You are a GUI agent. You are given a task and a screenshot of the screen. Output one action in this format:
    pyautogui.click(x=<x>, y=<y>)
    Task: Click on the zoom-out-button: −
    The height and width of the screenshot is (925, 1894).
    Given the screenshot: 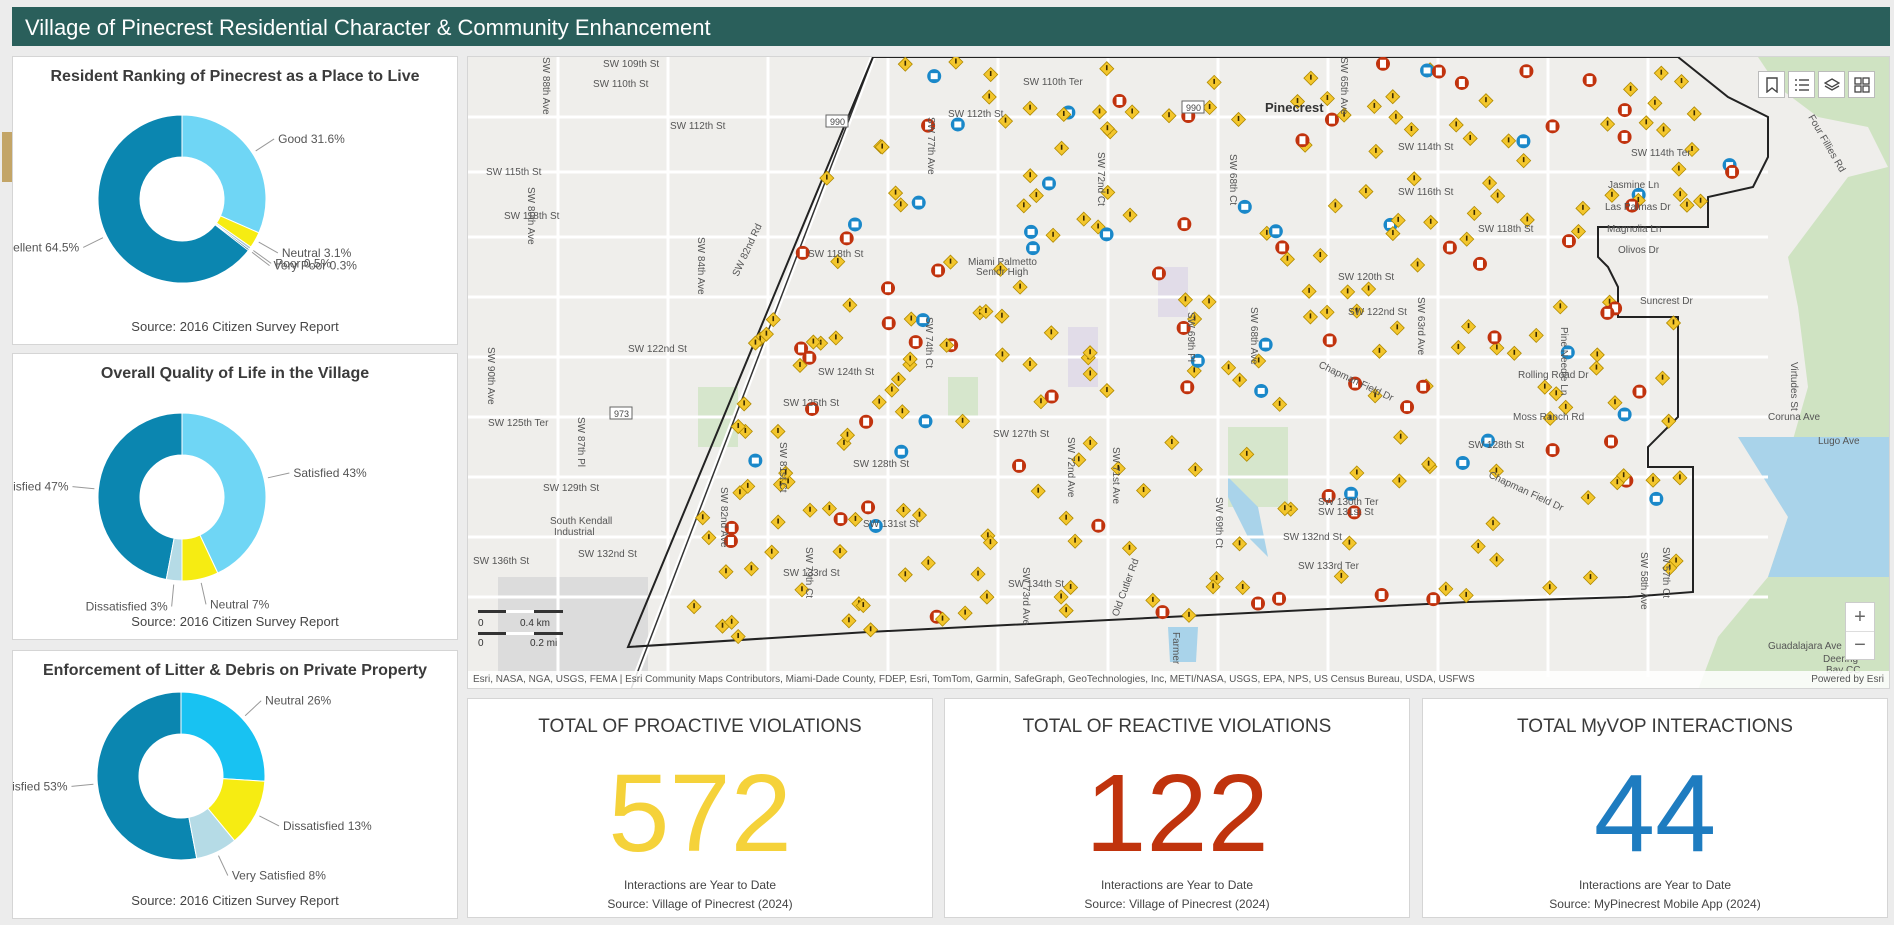 What is the action you would take?
    pyautogui.click(x=1860, y=645)
    